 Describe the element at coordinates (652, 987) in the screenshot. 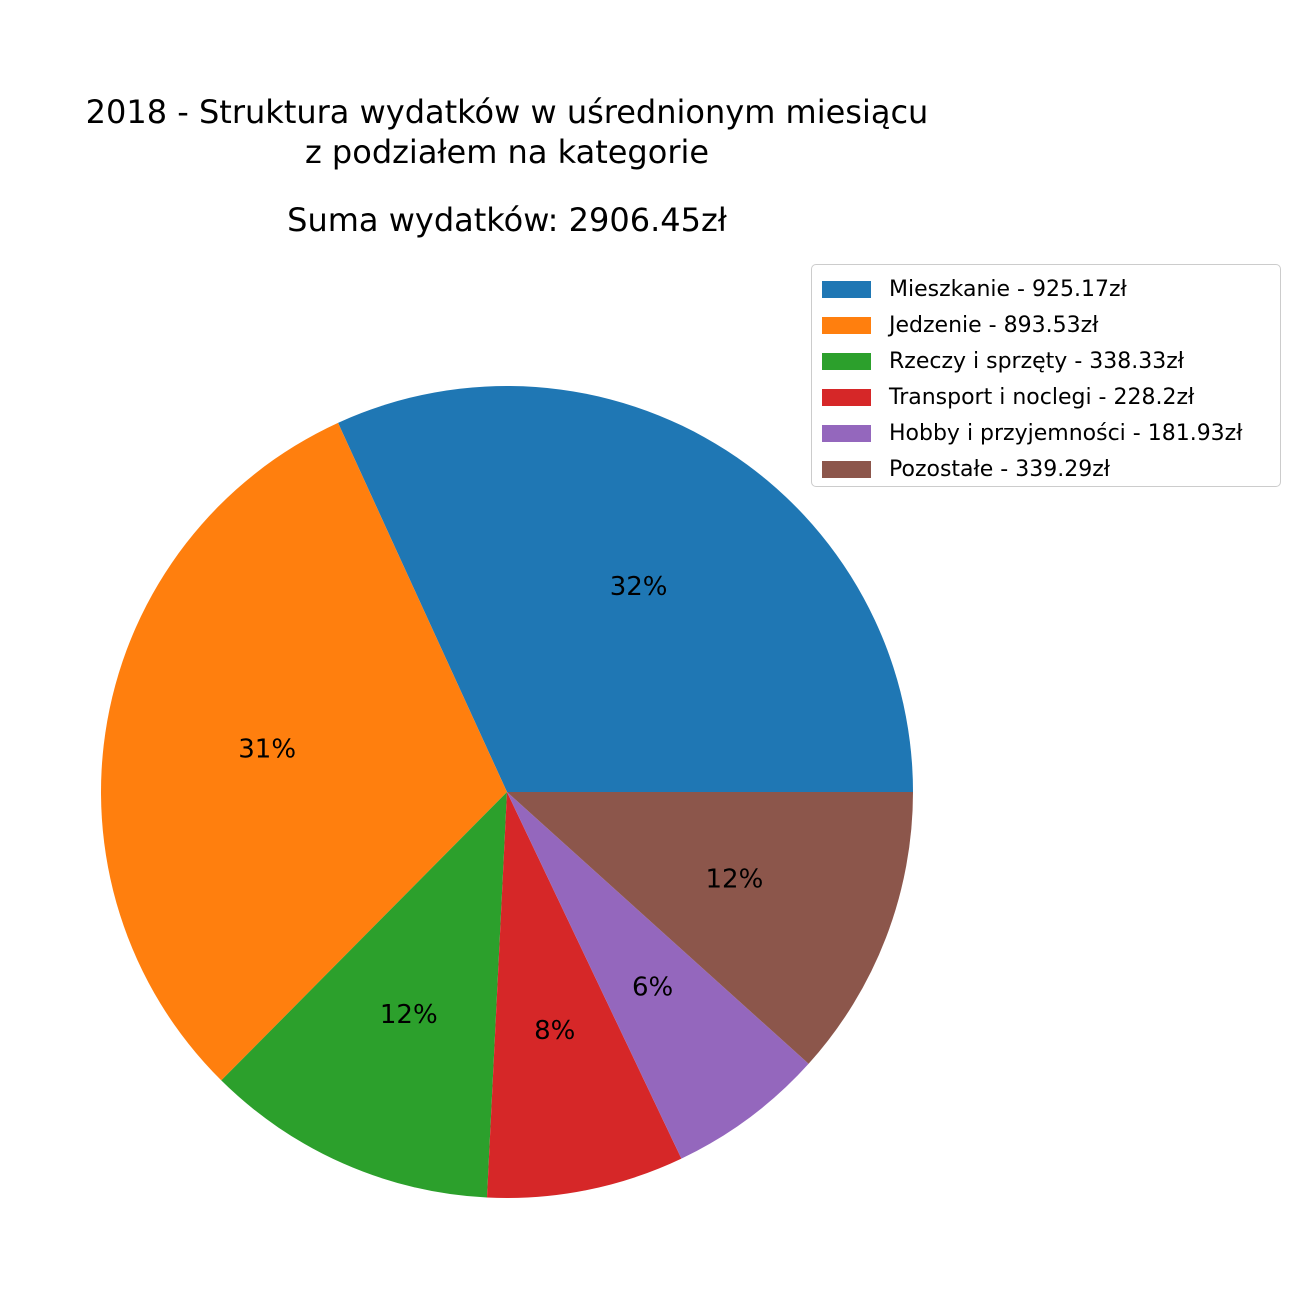

I see `pie-slice-label-4: 6%` at that location.